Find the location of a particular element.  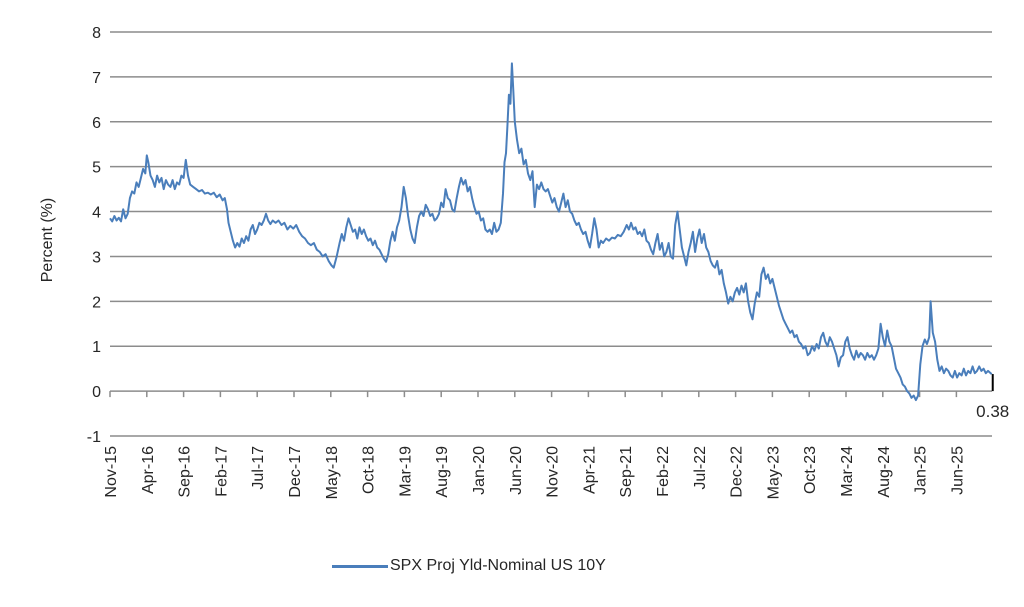

y-tick-label: 8 is located at coordinates (96, 33).